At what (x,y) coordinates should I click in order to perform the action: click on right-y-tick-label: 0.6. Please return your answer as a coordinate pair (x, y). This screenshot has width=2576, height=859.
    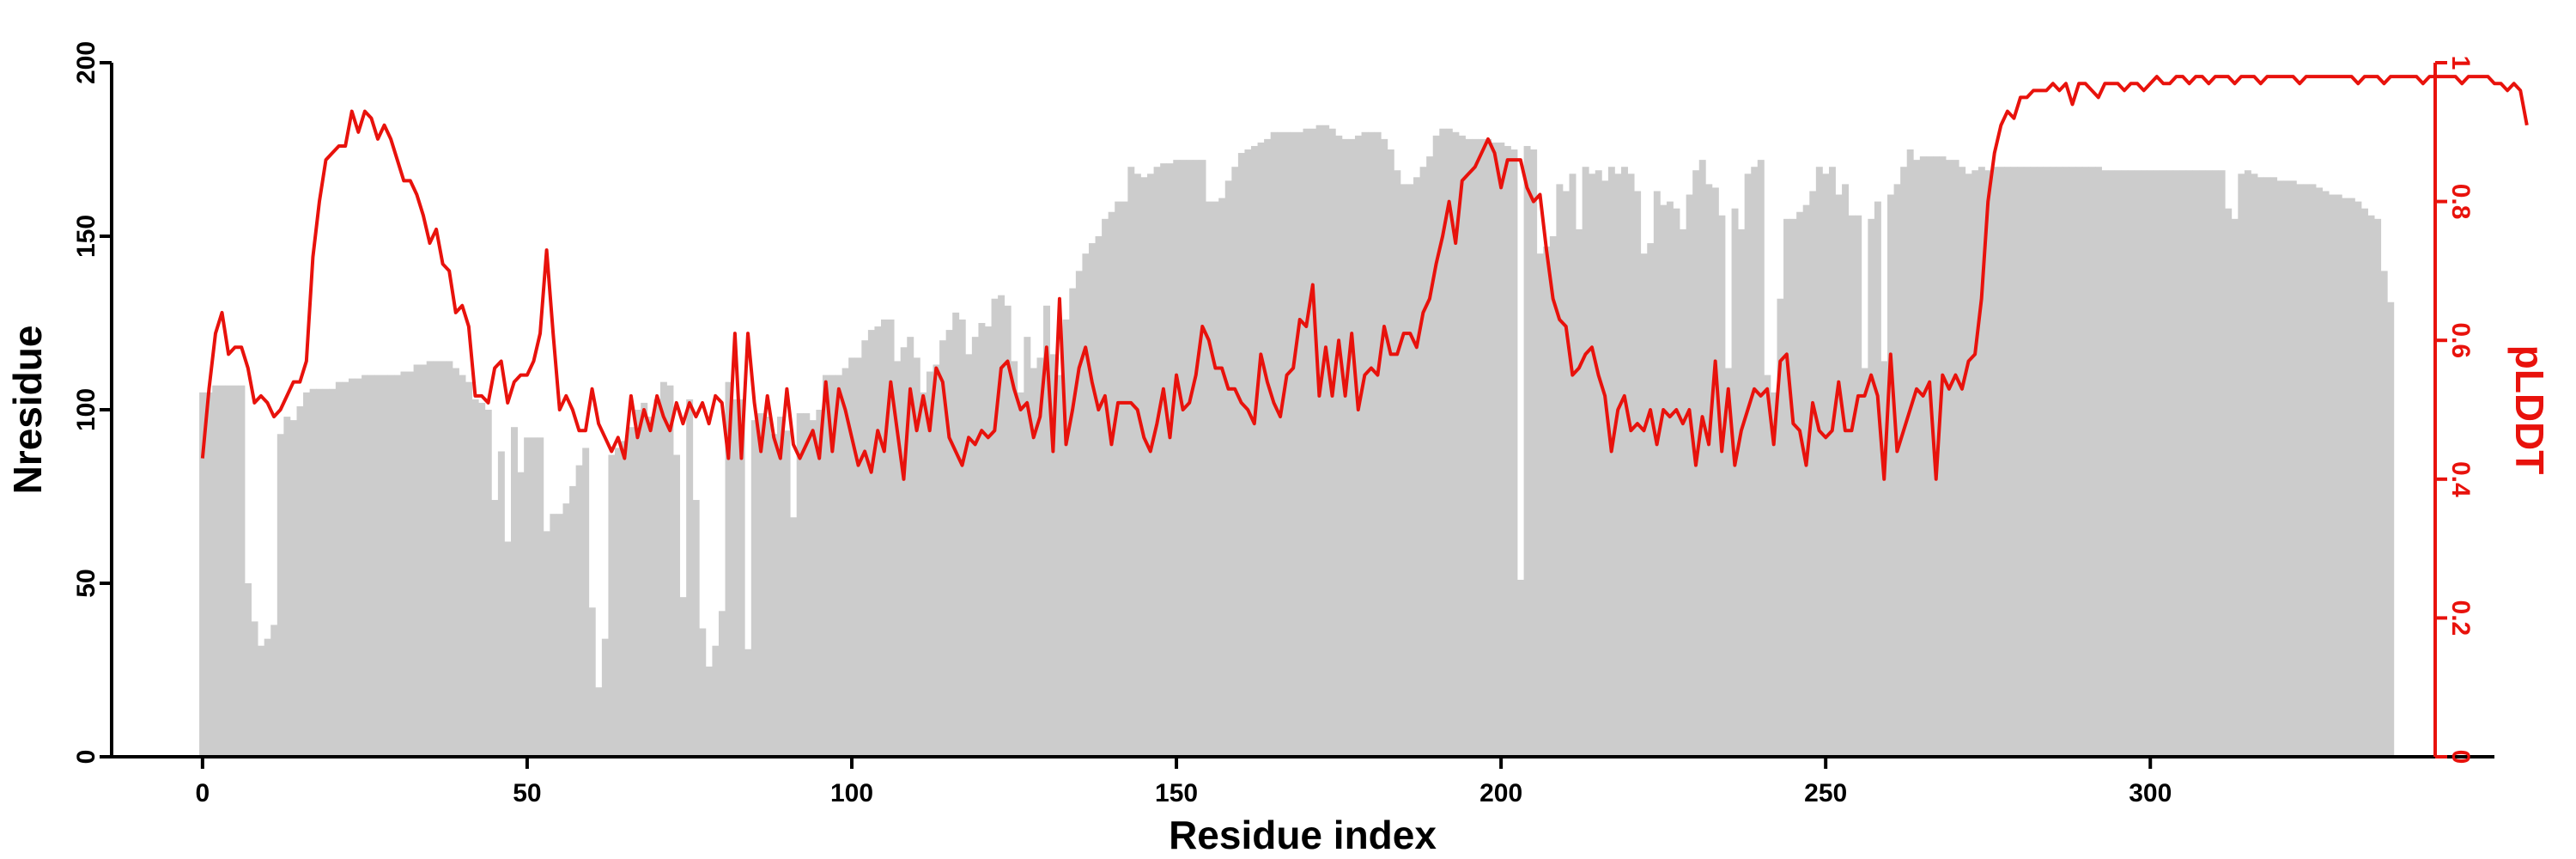
    Looking at the image, I should click on (2460, 340).